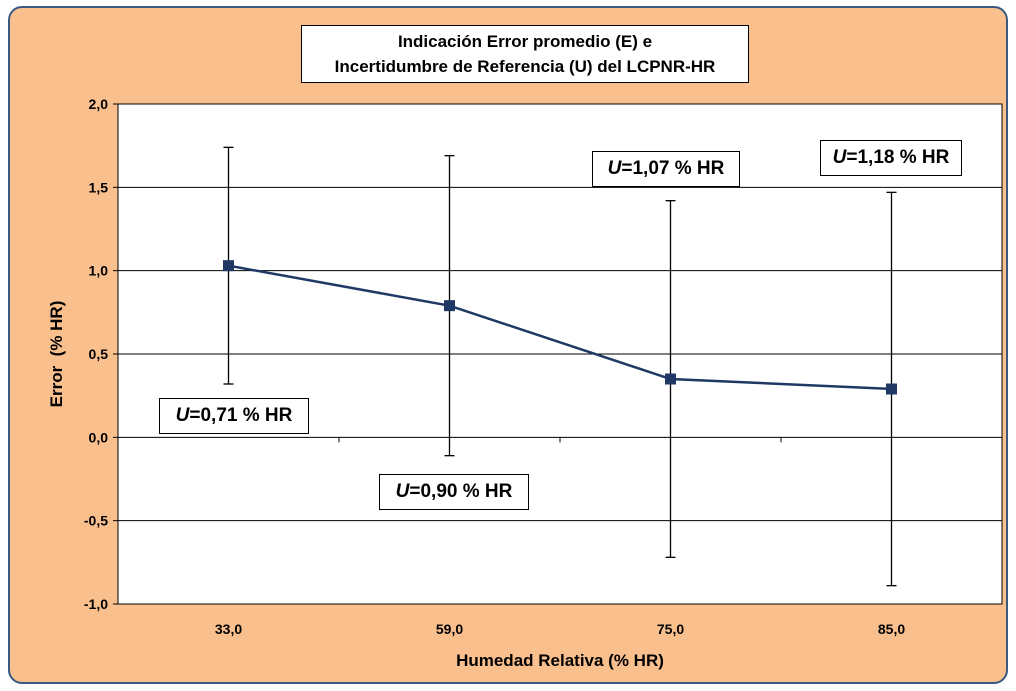  I want to click on uncertainty-value: =0,90 % HR, so click(461, 491).